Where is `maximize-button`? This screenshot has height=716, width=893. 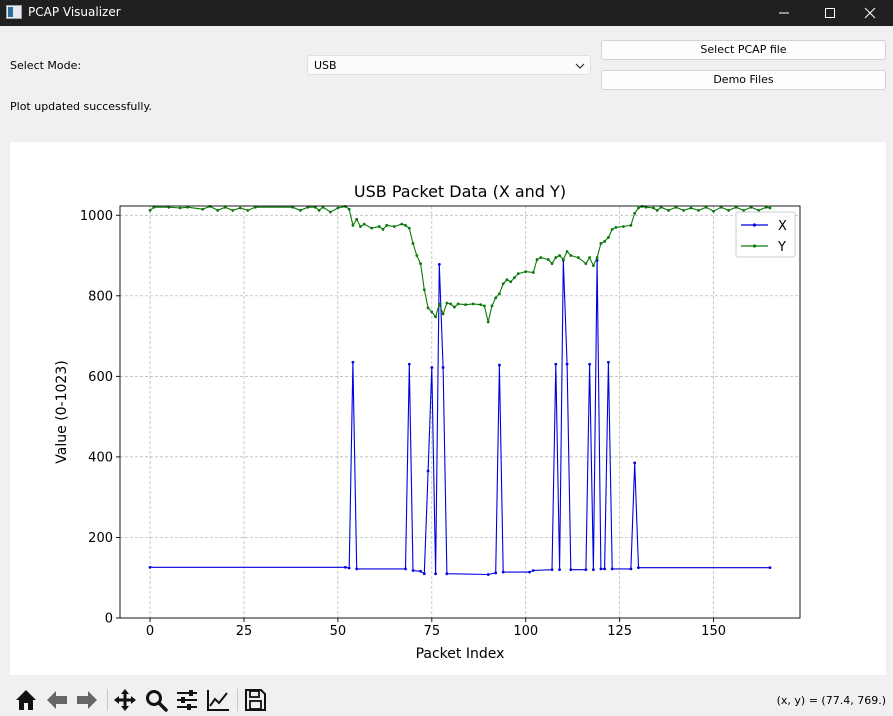 maximize-button is located at coordinates (830, 13).